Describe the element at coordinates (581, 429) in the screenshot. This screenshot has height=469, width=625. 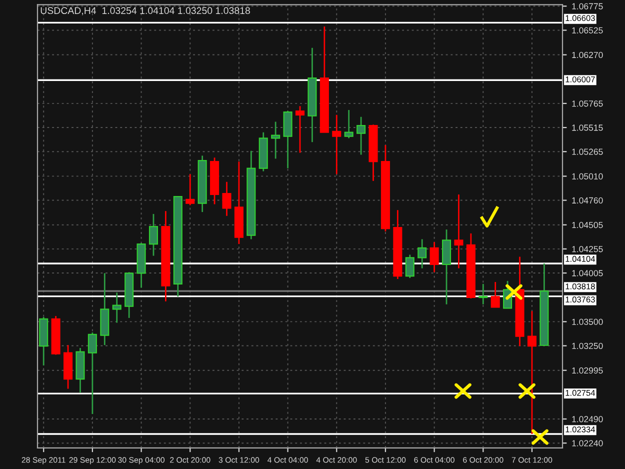
I see `ref-line-label: 1.02334` at that location.